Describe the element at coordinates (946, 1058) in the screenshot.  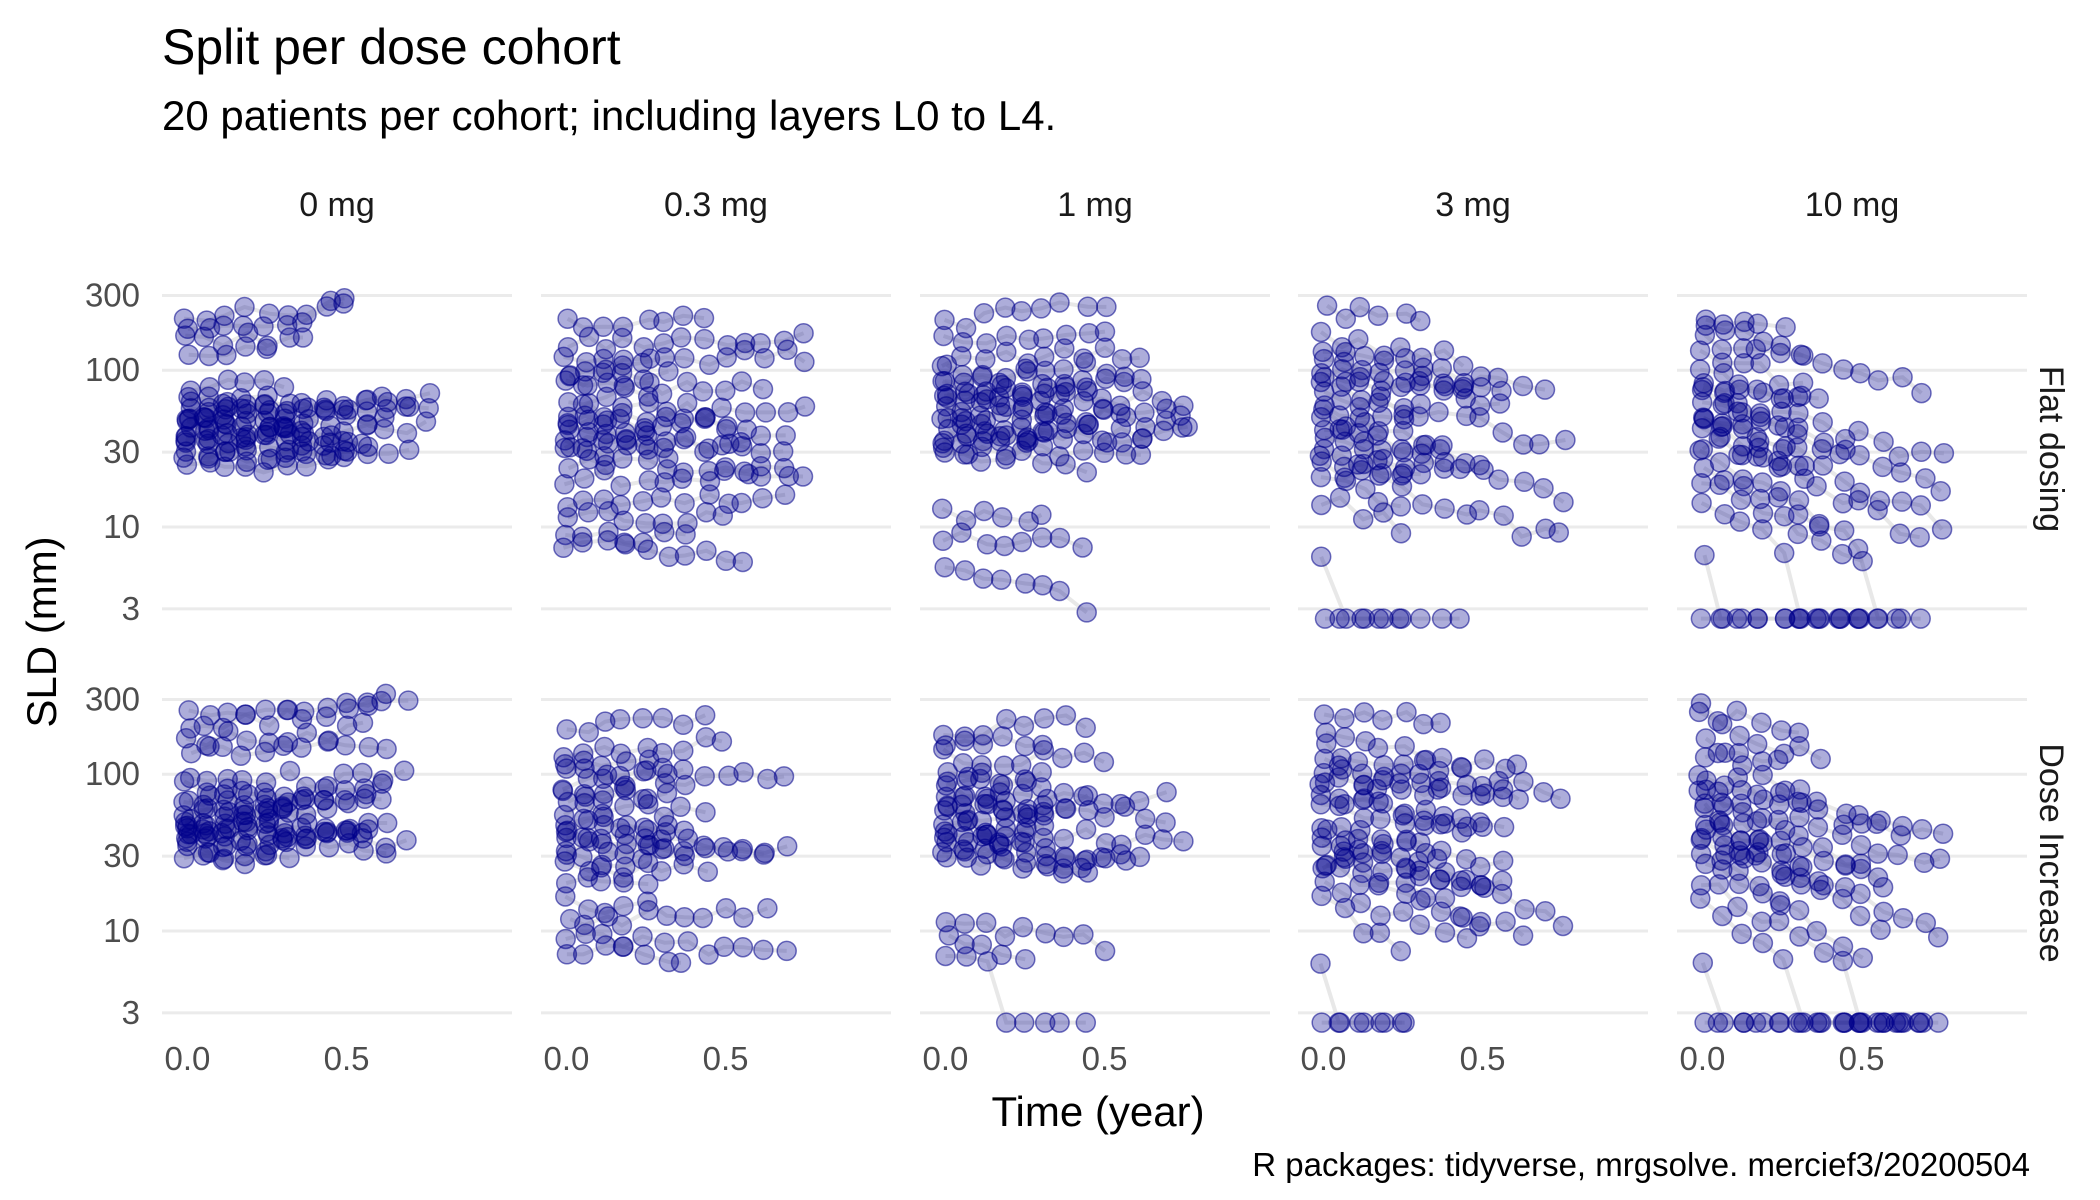
I see `x-tick-label: 0.0` at that location.